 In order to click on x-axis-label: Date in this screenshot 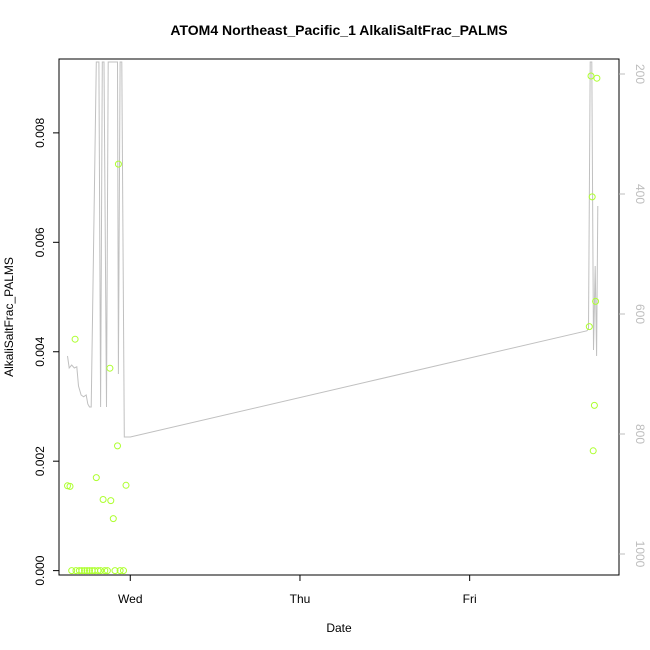, I will do `click(339, 628)`.